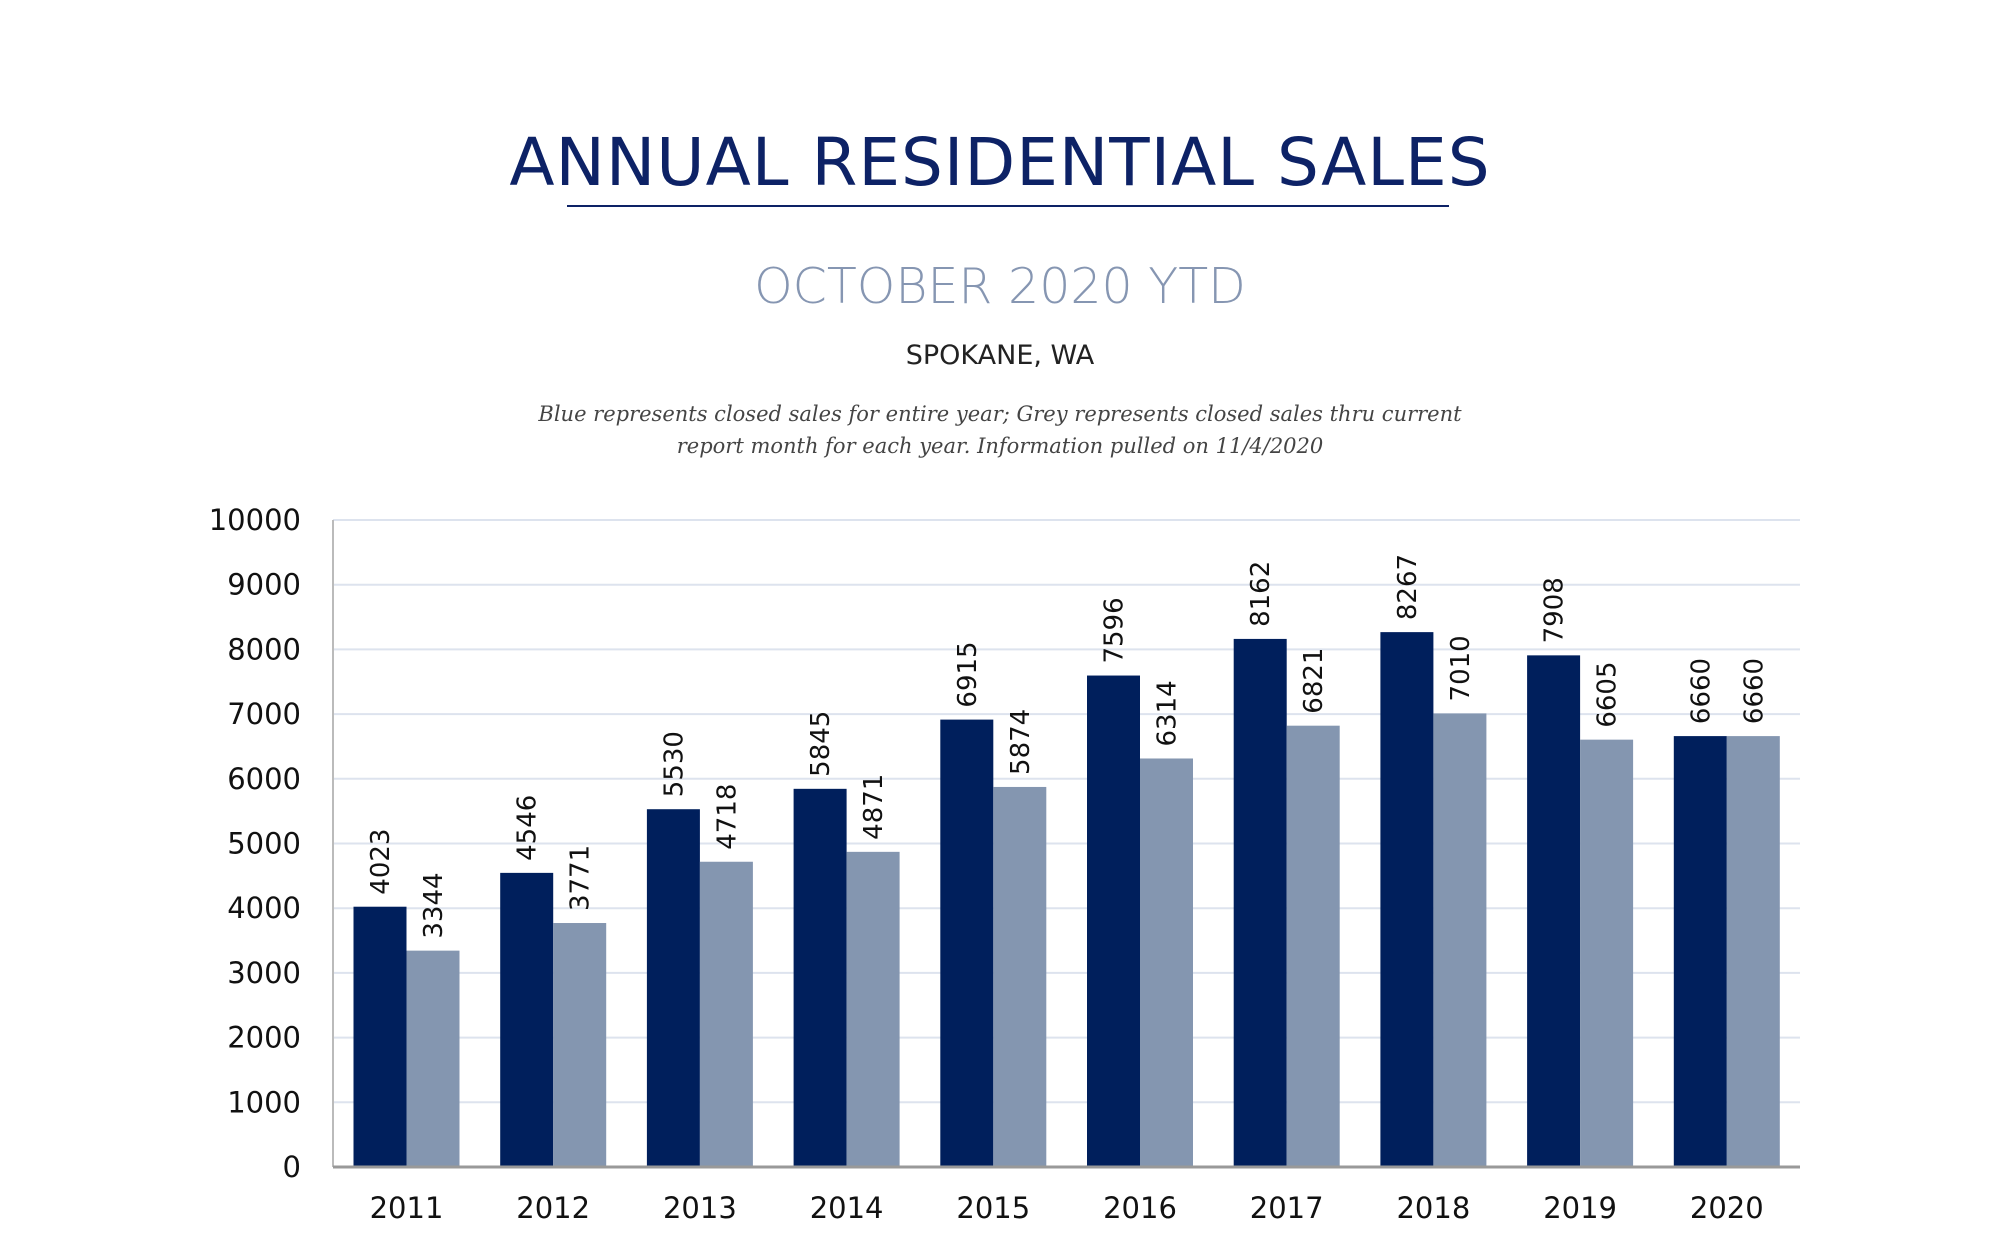 Image resolution: width=2000 pixels, height=1250 pixels. What do you see at coordinates (264, 779) in the screenshot?
I see `y-tick-label: 6000` at bounding box center [264, 779].